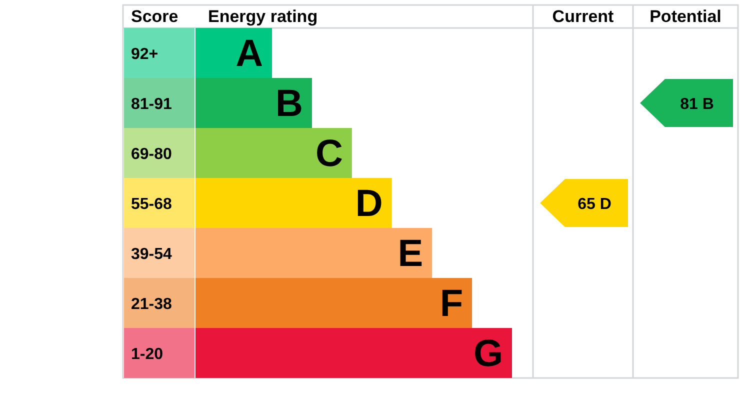 This screenshot has height=411, width=740. I want to click on annotation: F, so click(452, 304).